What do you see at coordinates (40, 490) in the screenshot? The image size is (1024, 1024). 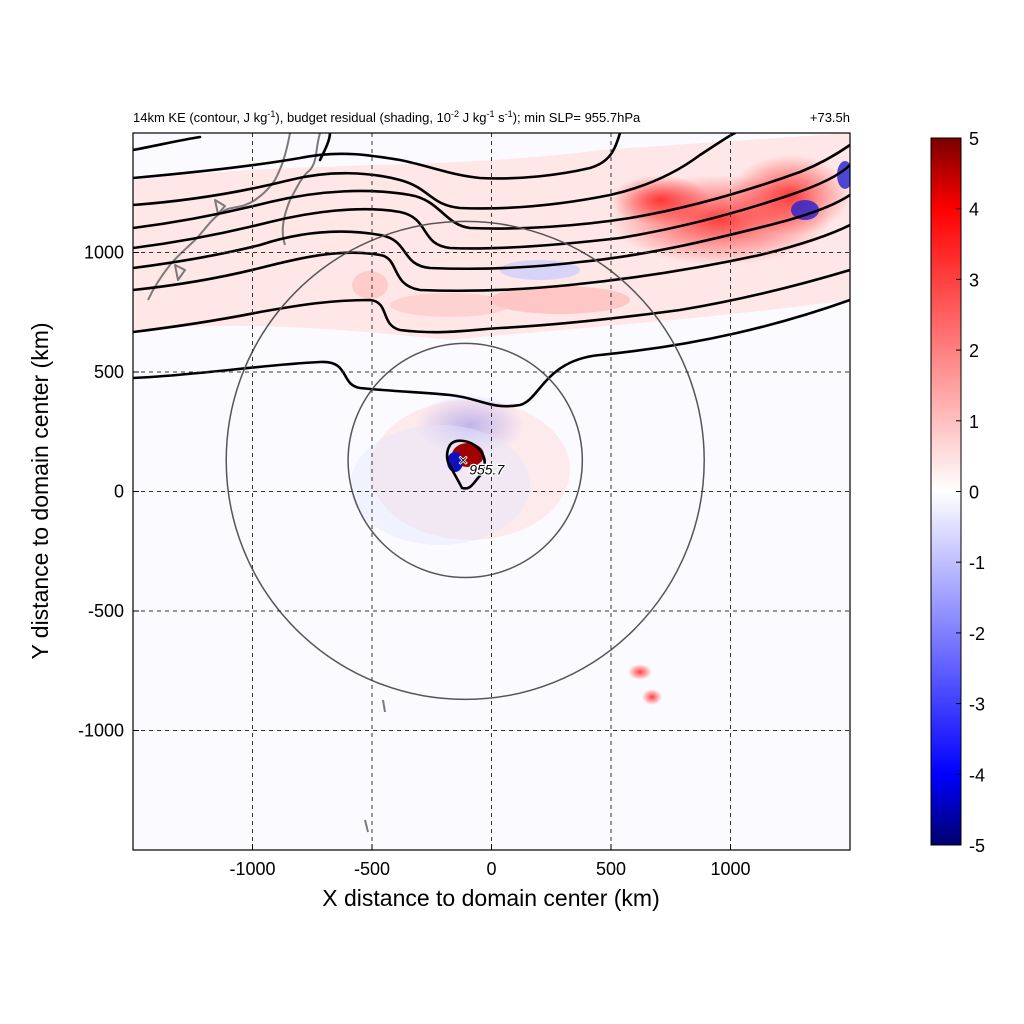 I see `y-axis-label: Y distance to domain center (km)` at bounding box center [40, 490].